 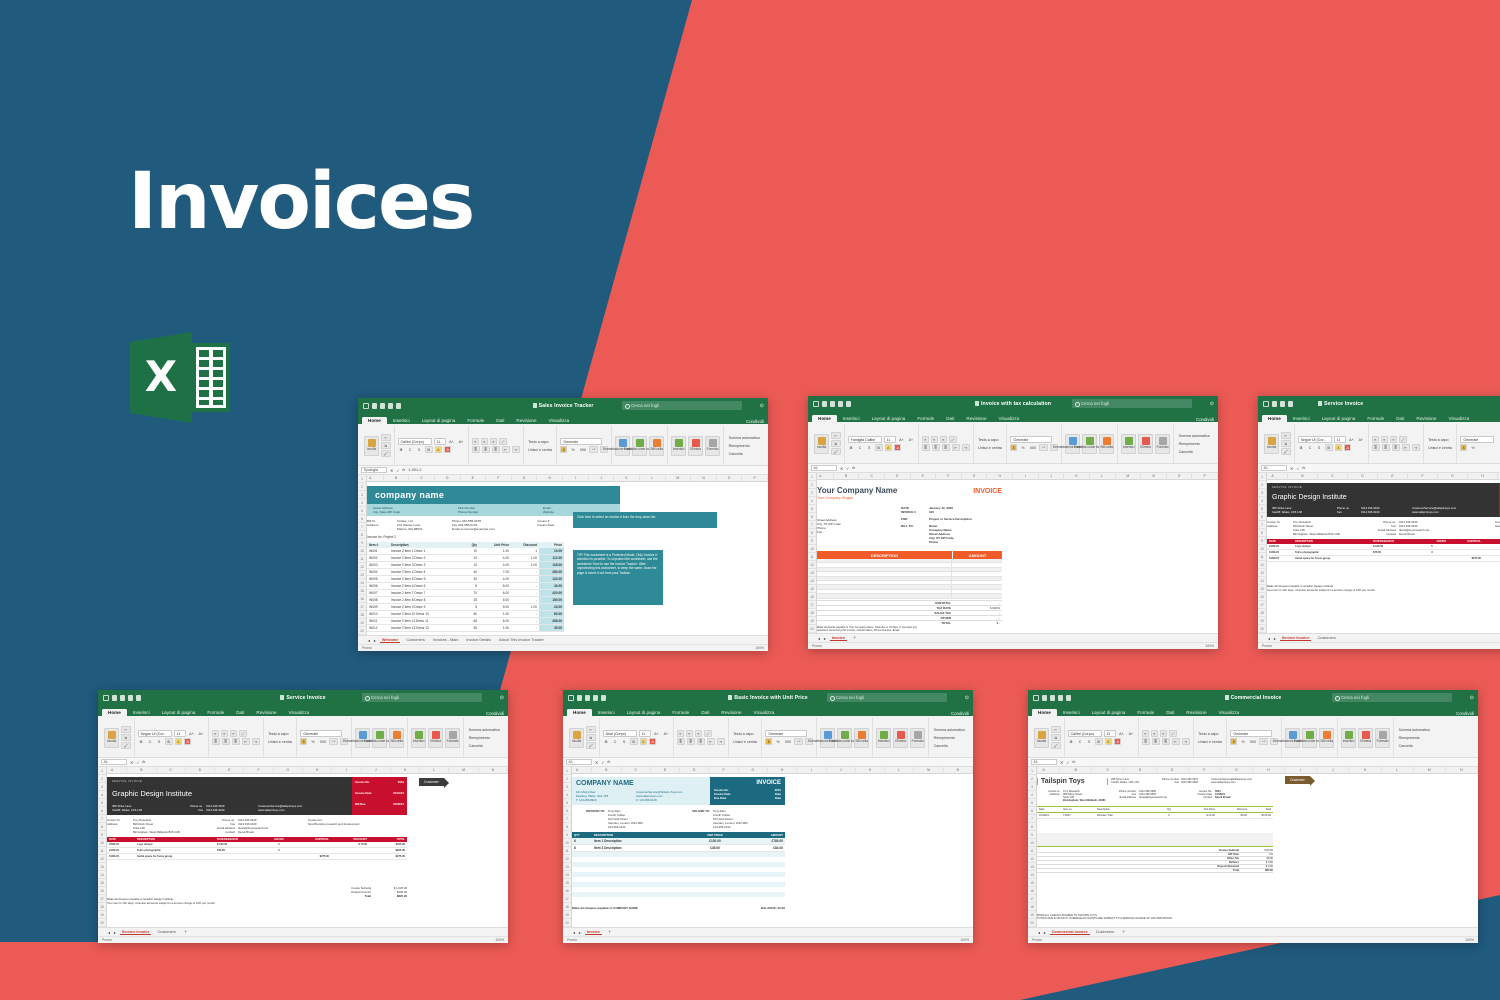 What do you see at coordinates (279, 845) in the screenshot?
I see `table-cell: 5` at bounding box center [279, 845].